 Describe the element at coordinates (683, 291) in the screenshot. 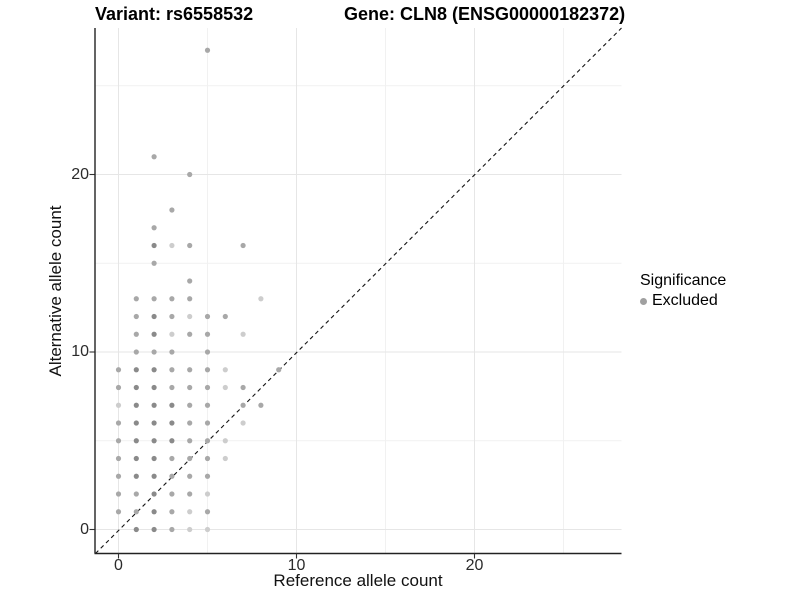

I see `legend: Significance Excluded` at that location.